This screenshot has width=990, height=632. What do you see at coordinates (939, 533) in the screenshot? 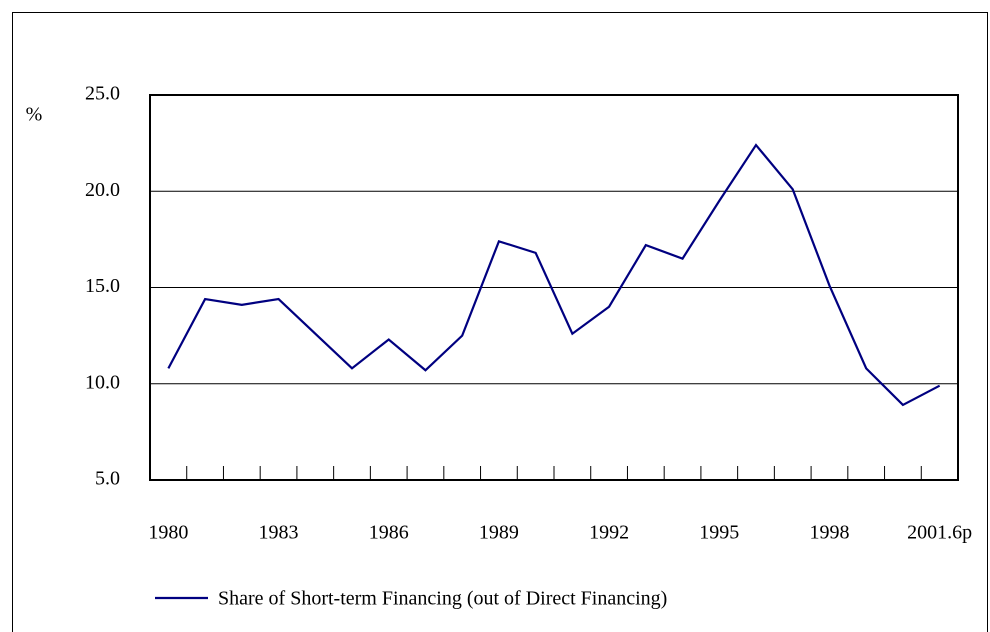
I see `x-tick-label: 2001.6p` at bounding box center [939, 533].